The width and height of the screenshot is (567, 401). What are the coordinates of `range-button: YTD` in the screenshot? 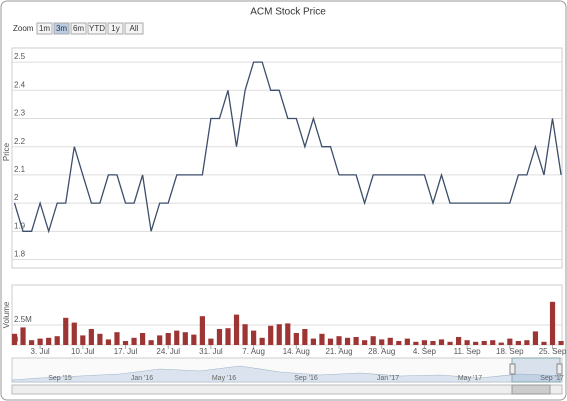 It's located at (97, 28).